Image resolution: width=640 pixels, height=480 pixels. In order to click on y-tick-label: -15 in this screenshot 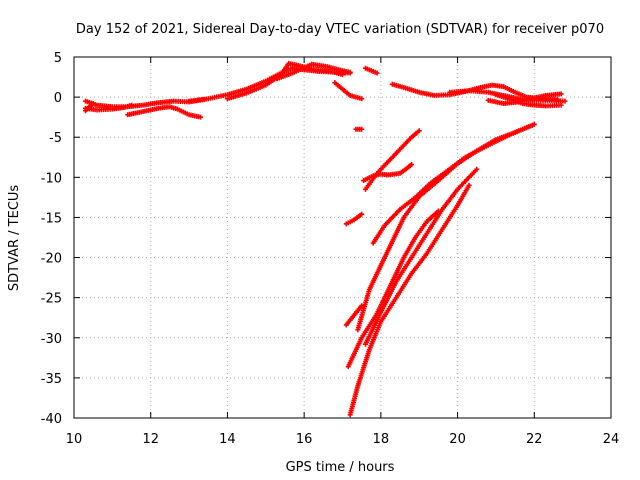, I will do `click(51, 218)`.